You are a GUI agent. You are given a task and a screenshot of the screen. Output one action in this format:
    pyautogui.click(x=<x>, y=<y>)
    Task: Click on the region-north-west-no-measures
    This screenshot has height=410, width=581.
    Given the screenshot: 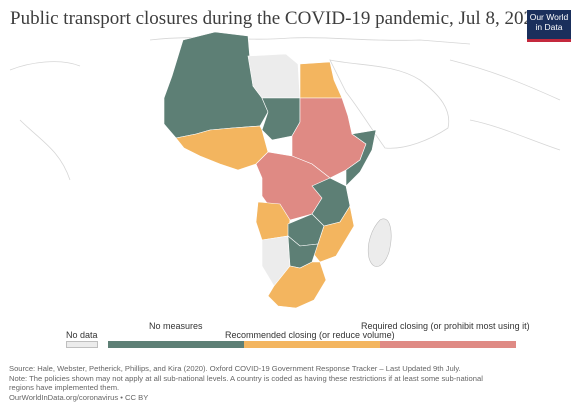 What is the action you would take?
    pyautogui.click(x=216, y=85)
    